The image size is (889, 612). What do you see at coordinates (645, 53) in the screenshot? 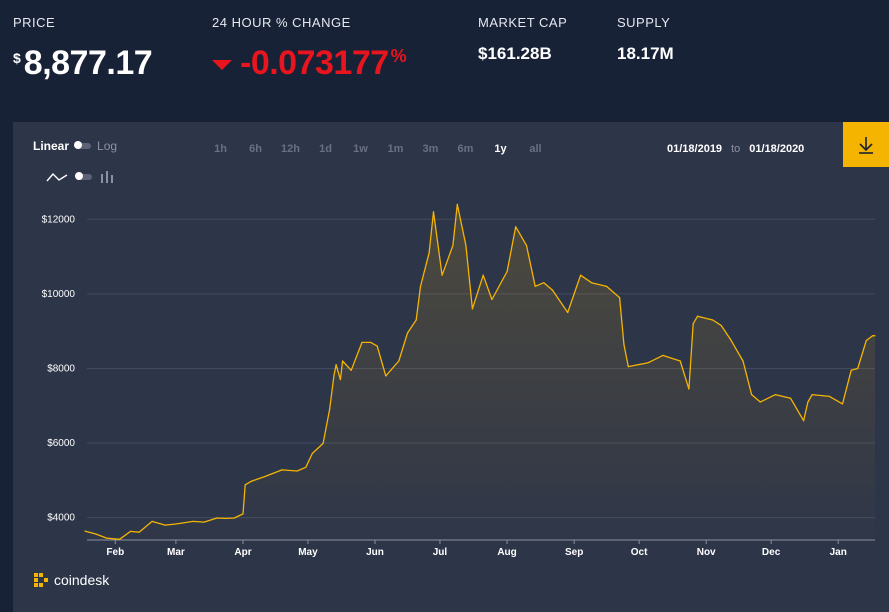
I see `supply-value: 18.17M` at bounding box center [645, 53].